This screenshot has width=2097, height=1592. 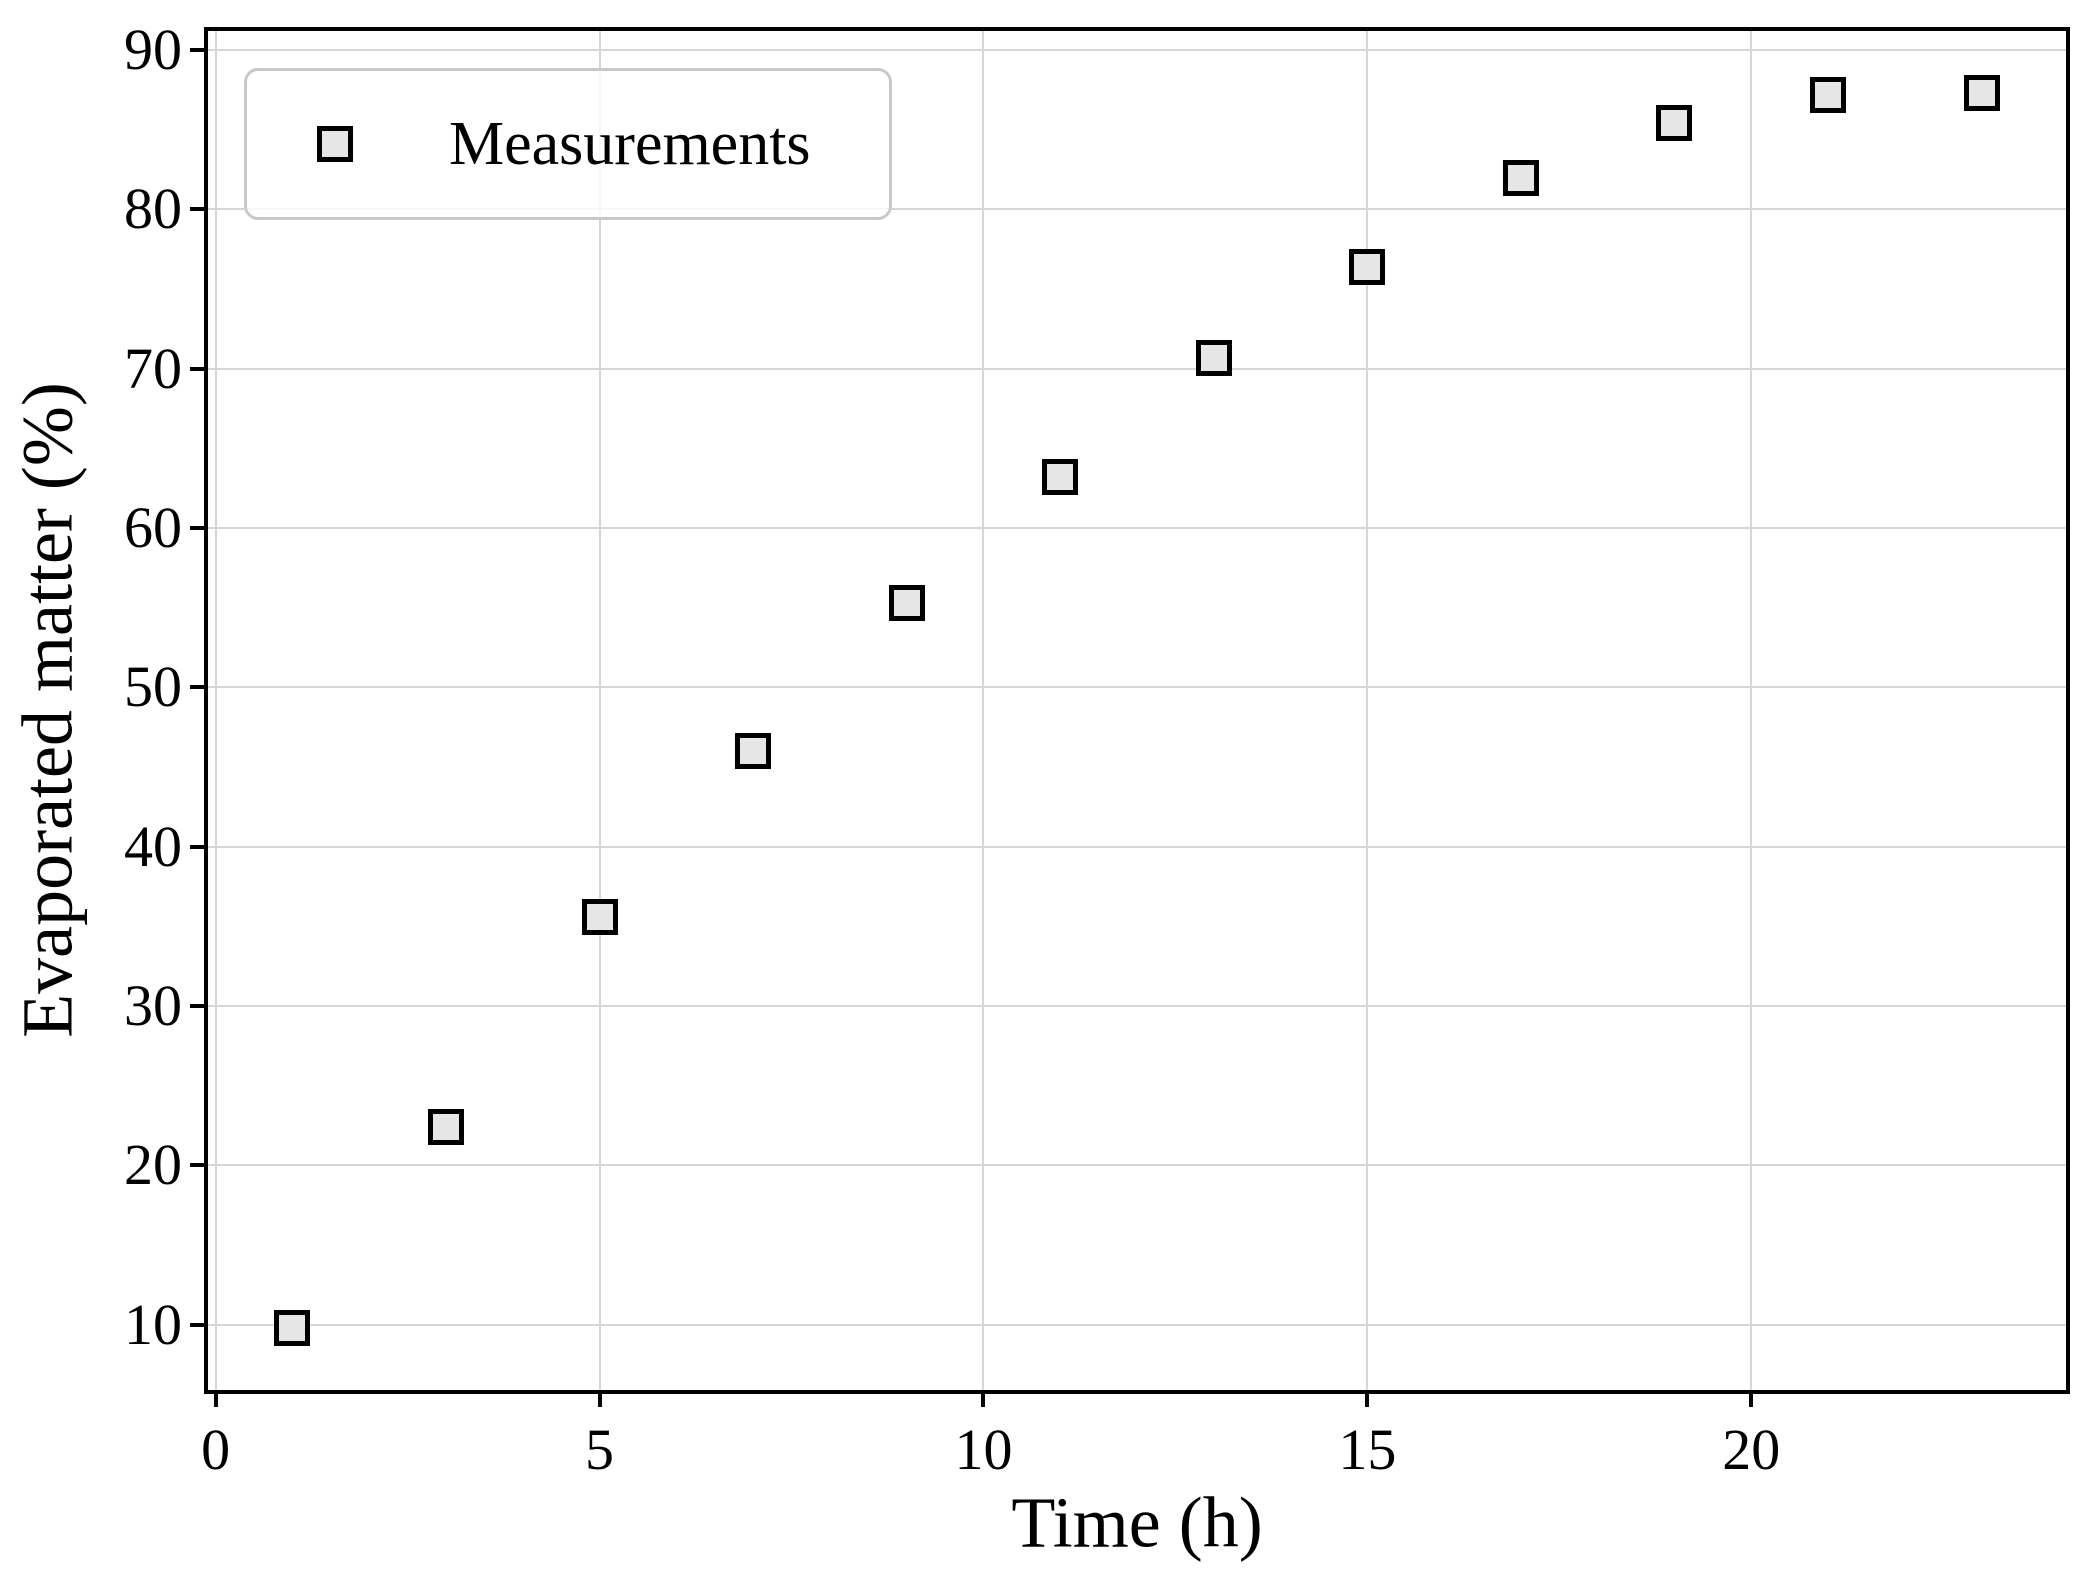 I want to click on y-axis-title: Evaporated matter (%), so click(x=47, y=710).